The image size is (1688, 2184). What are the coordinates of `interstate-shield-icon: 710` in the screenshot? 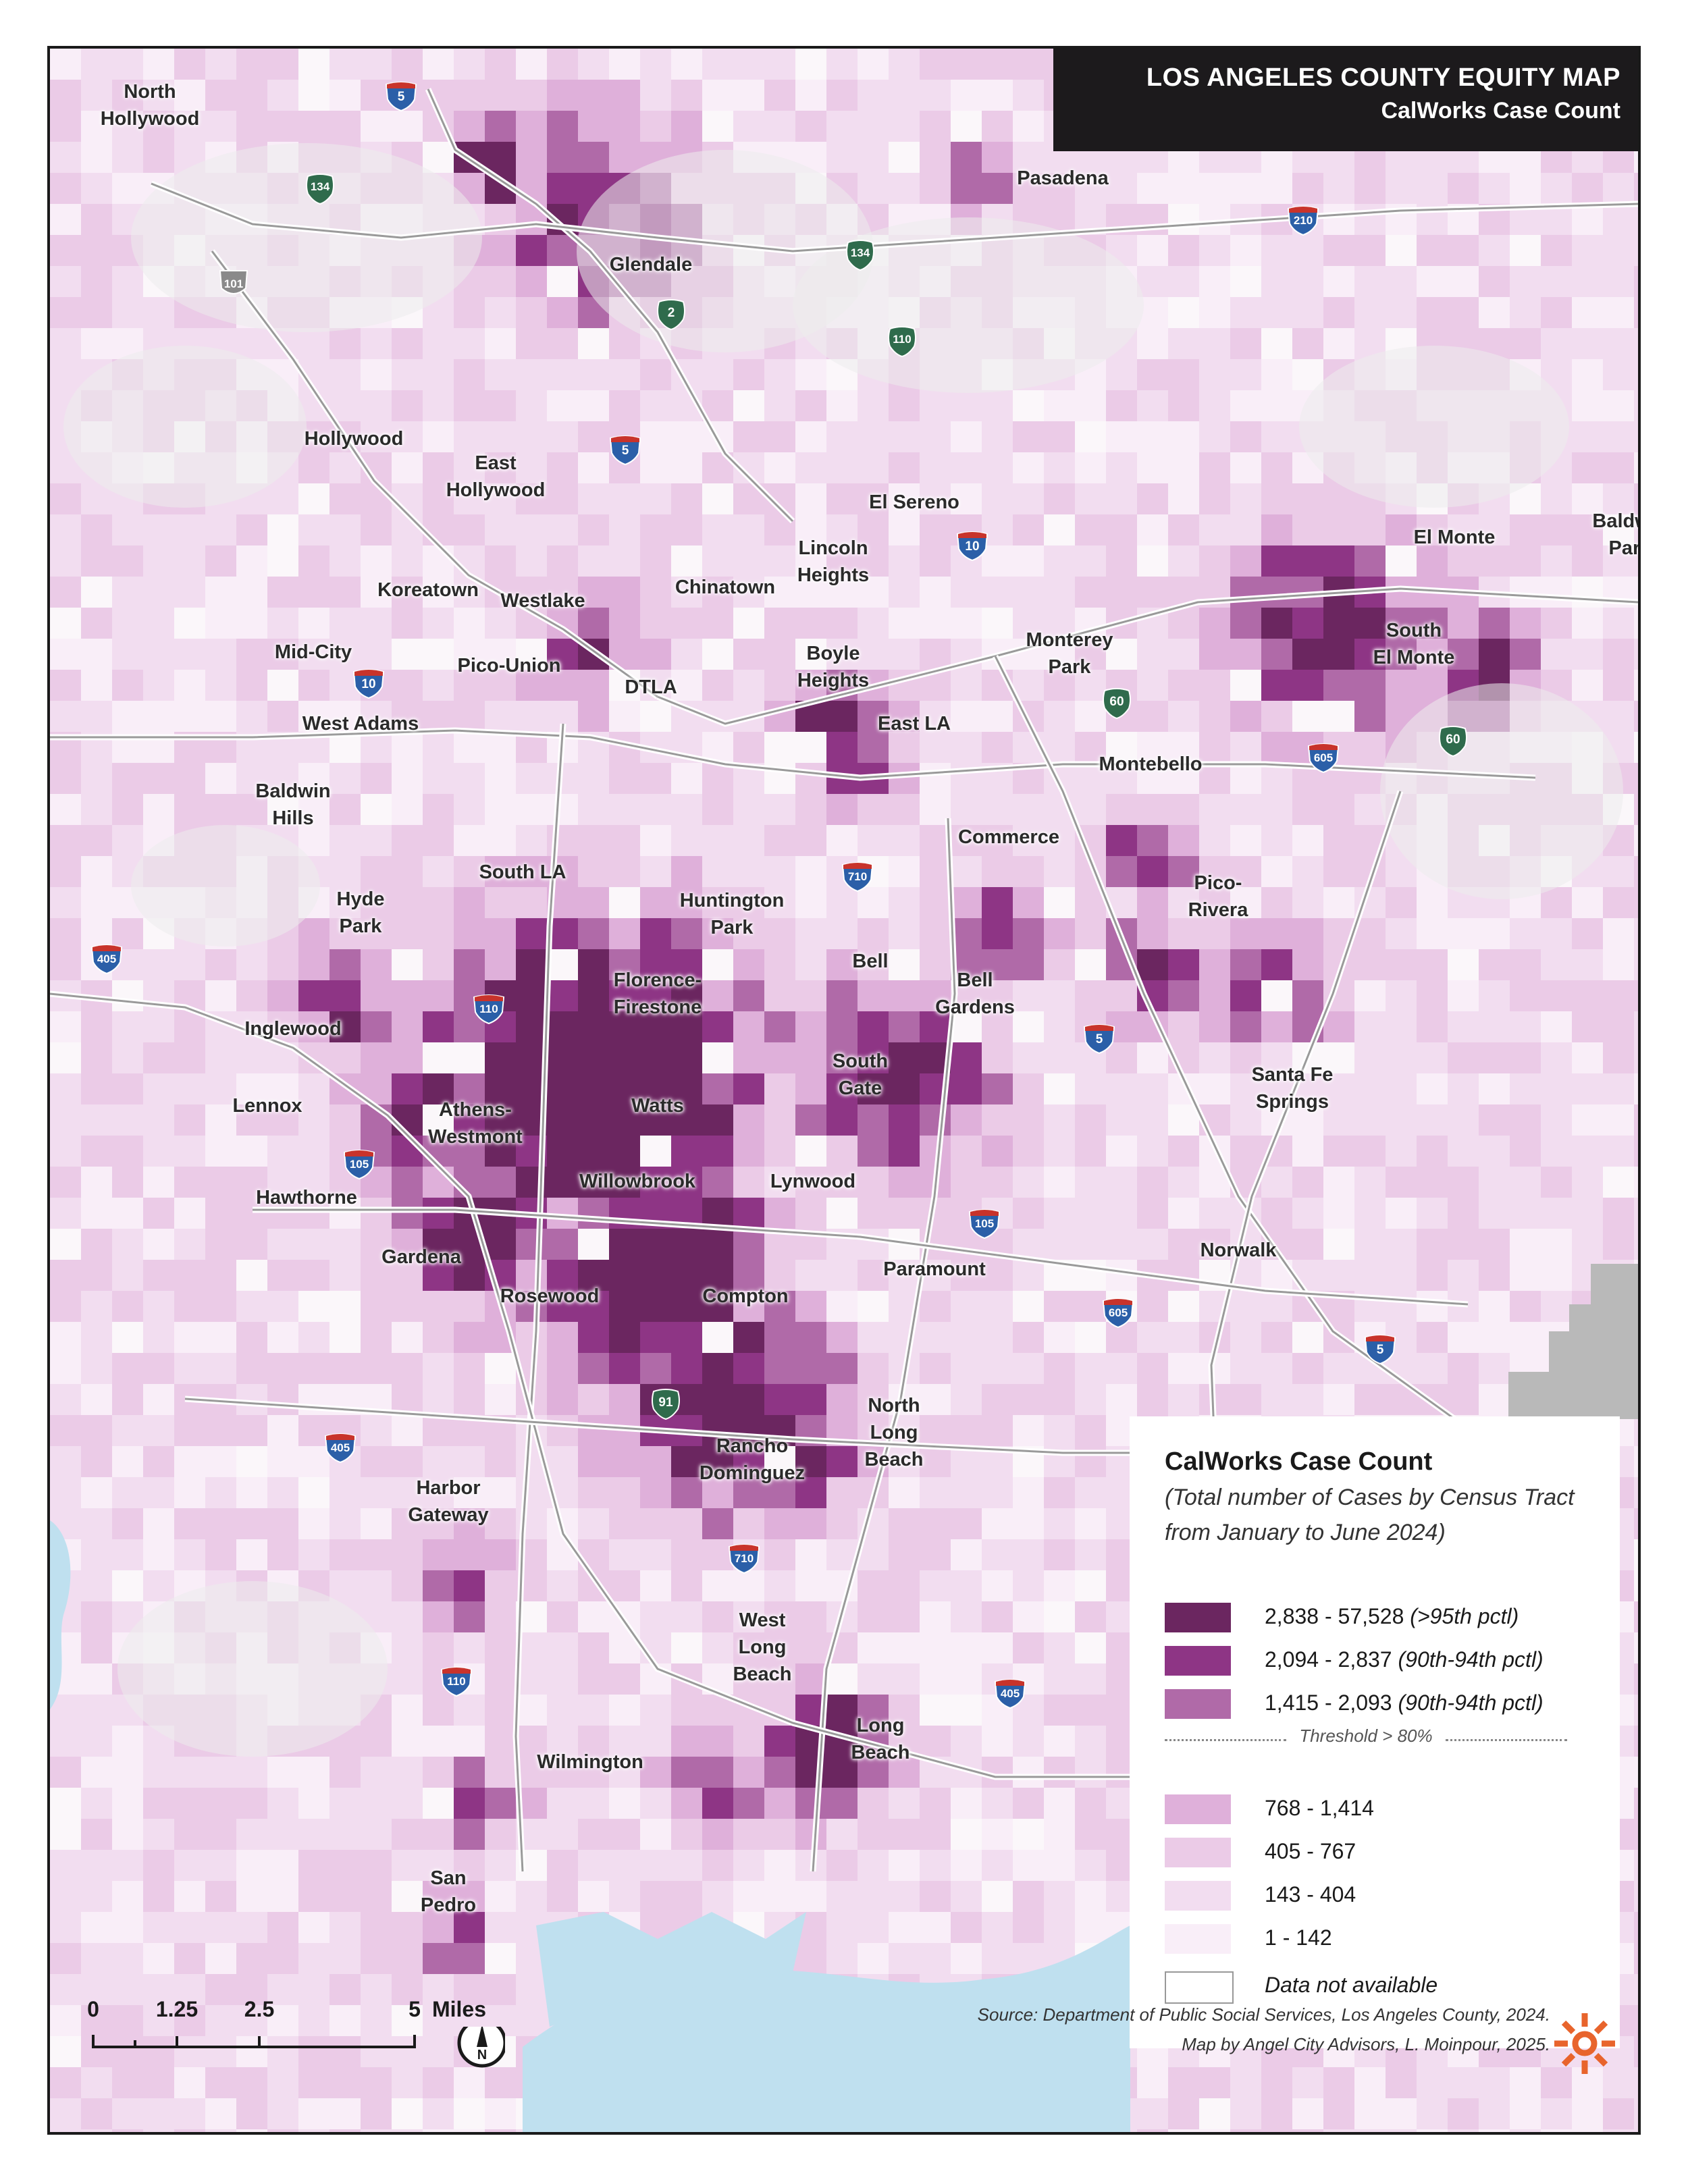 It's located at (744, 1558).